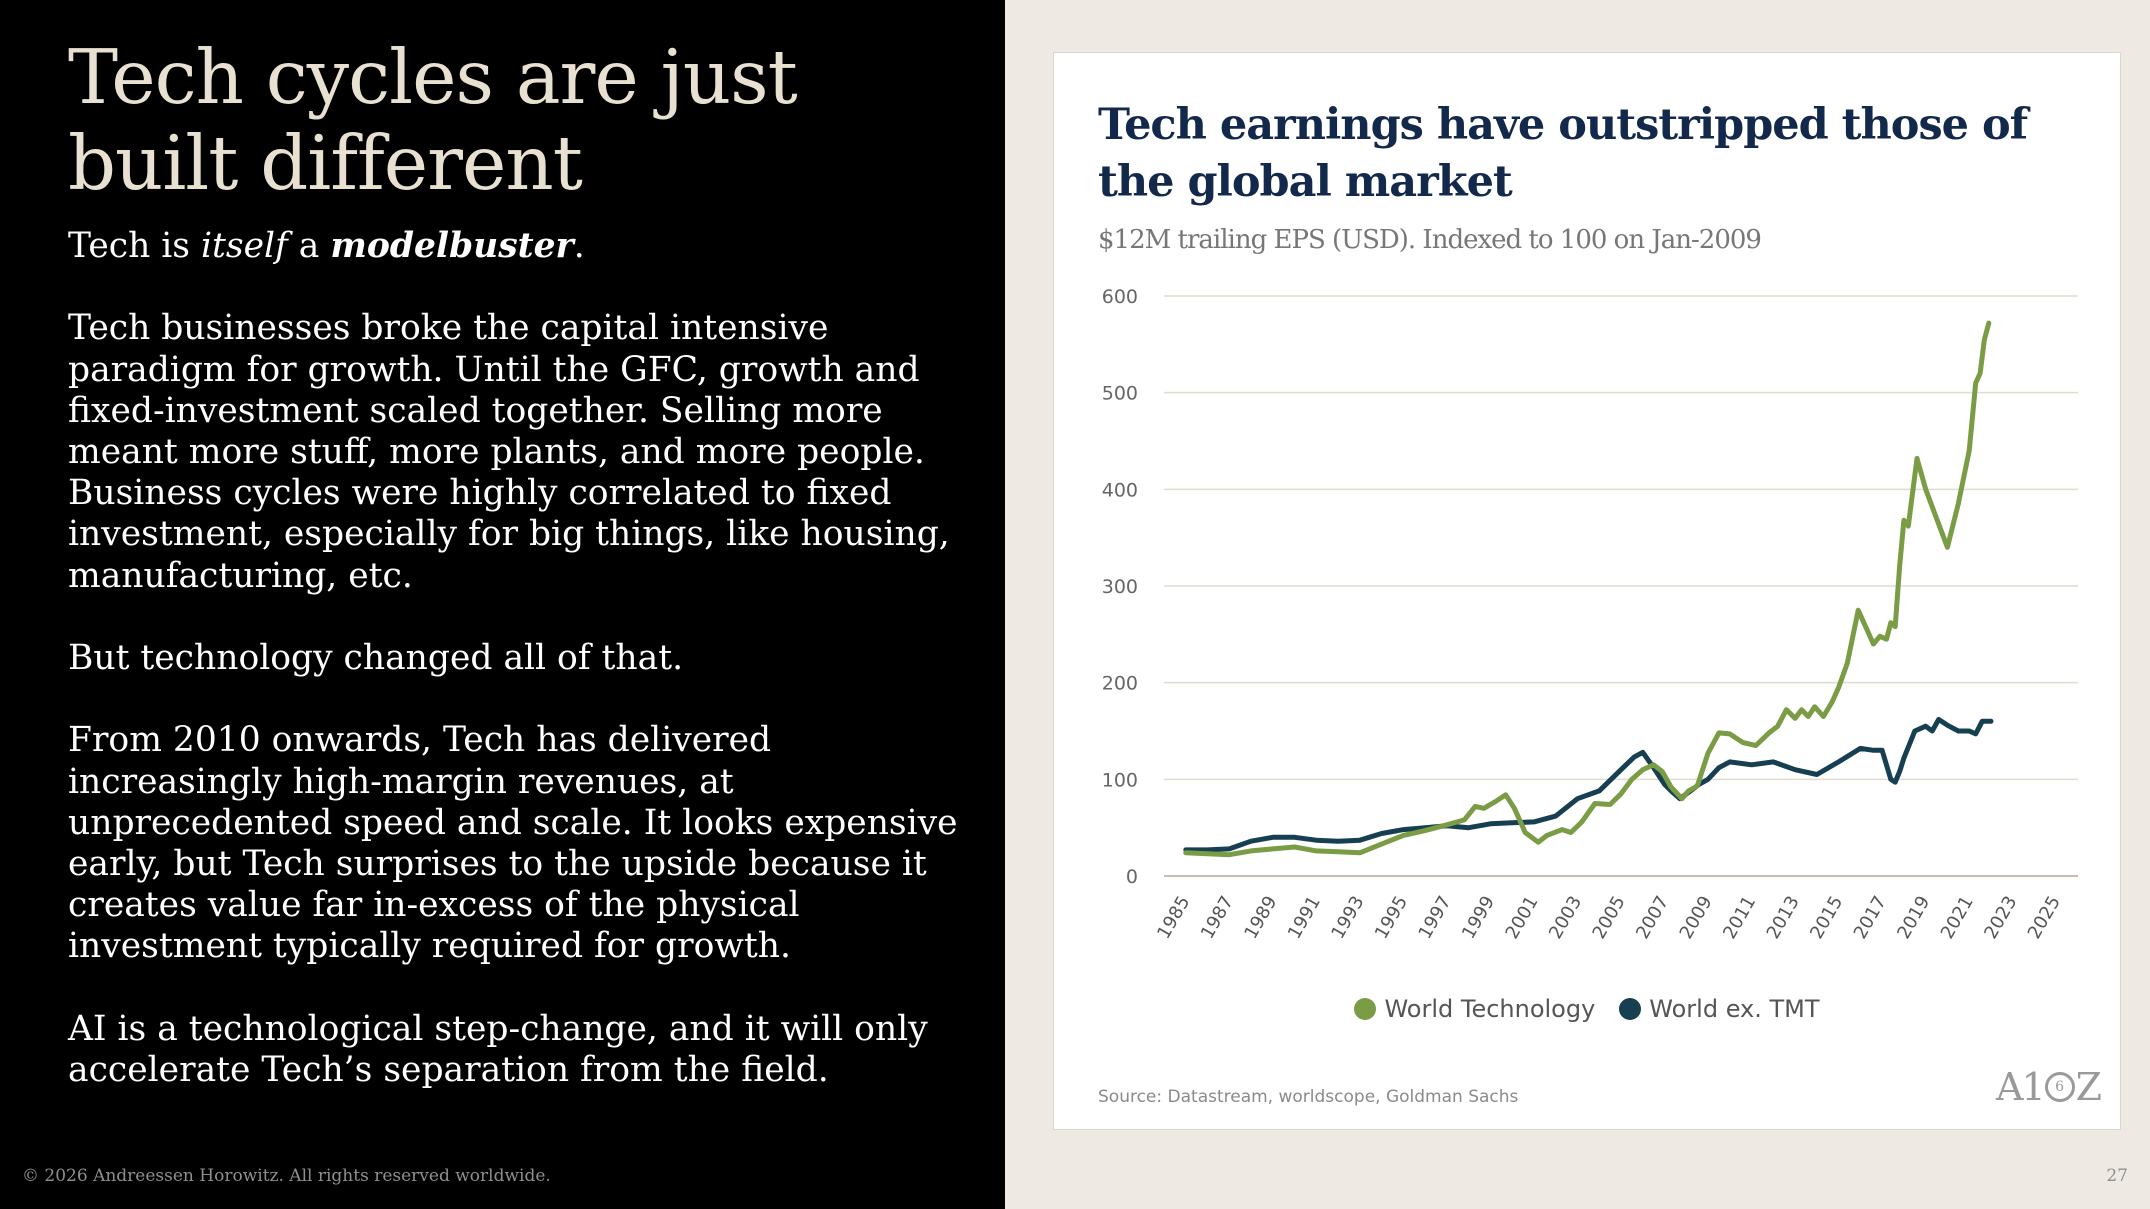 The height and width of the screenshot is (1209, 2150). I want to click on x-tick-label: 2011, so click(1739, 918).